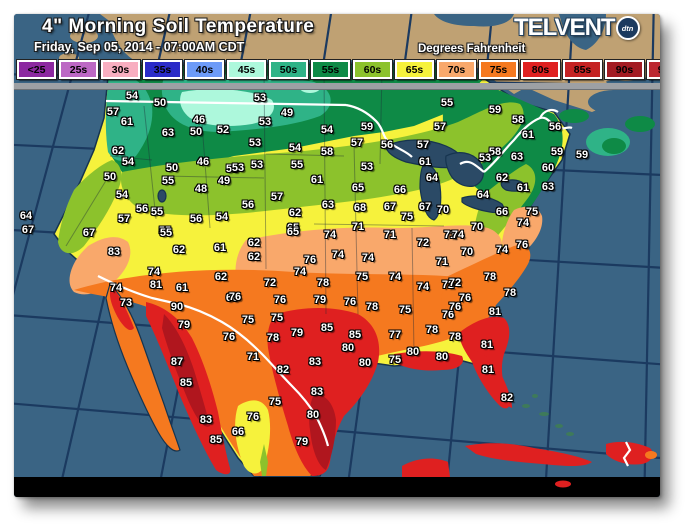  Describe the element at coordinates (120, 69) in the screenshot. I see `legend-chip-30s: 30s` at that location.